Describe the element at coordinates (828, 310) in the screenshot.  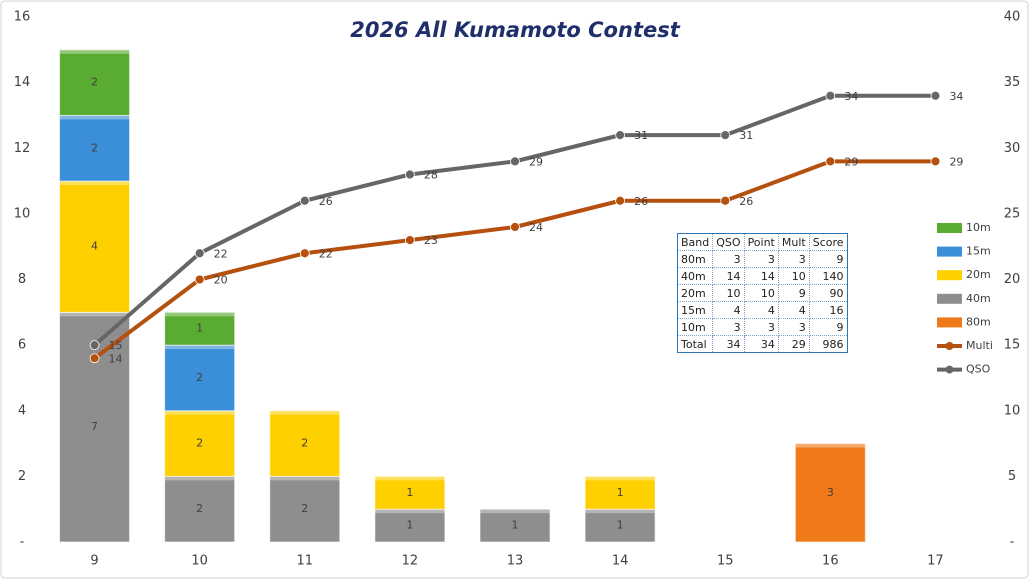
I see `table-cell: 16` at that location.